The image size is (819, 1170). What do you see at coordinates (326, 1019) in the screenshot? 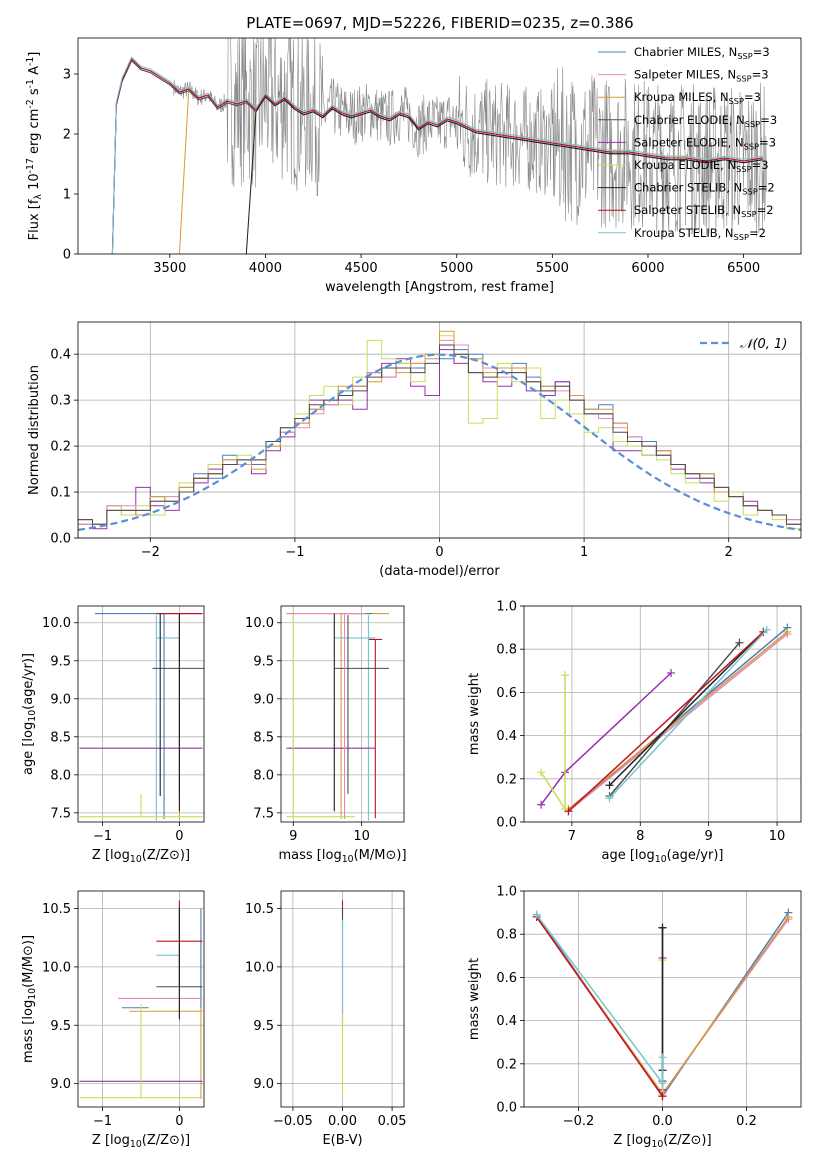
I see `panel-mass-vs-ebv: −0.05 0.00 0.05 9.0 9.5 10.0 10.5 E(B-V)` at bounding box center [326, 1019].